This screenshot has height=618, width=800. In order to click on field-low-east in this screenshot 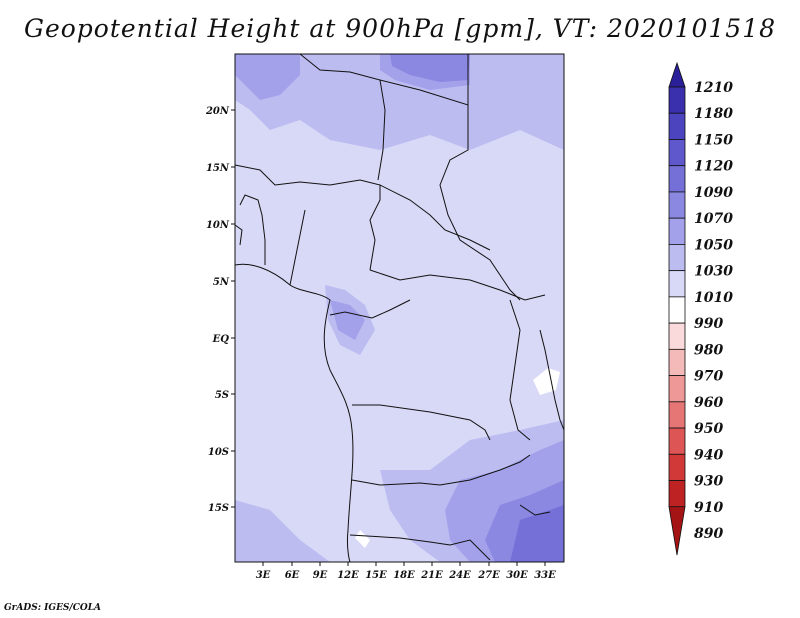, I will do `click(546, 381)`.